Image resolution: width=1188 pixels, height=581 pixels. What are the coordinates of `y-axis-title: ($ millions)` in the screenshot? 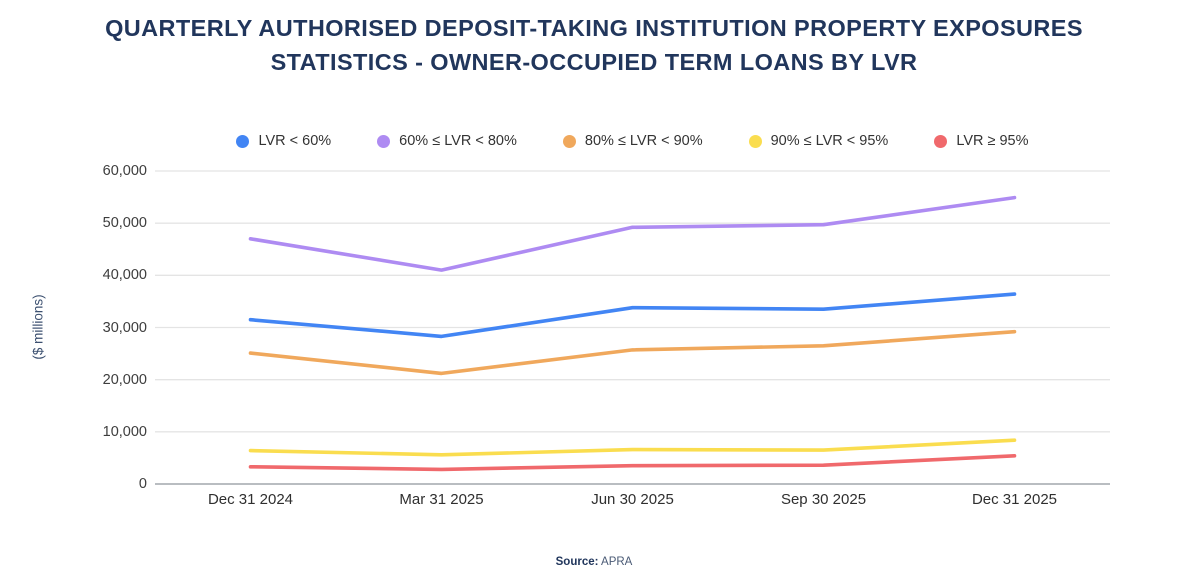 It's located at (38, 327).